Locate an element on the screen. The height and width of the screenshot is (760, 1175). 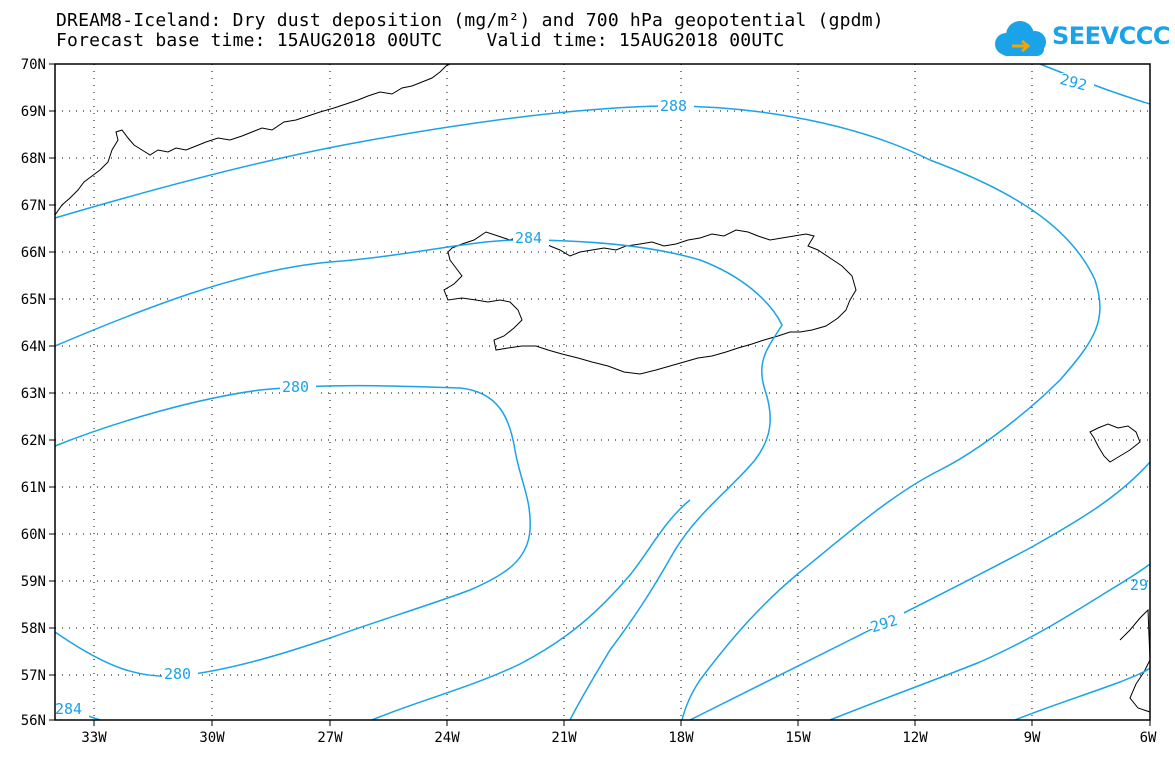
lat-label: 66N is located at coordinates (33, 253).